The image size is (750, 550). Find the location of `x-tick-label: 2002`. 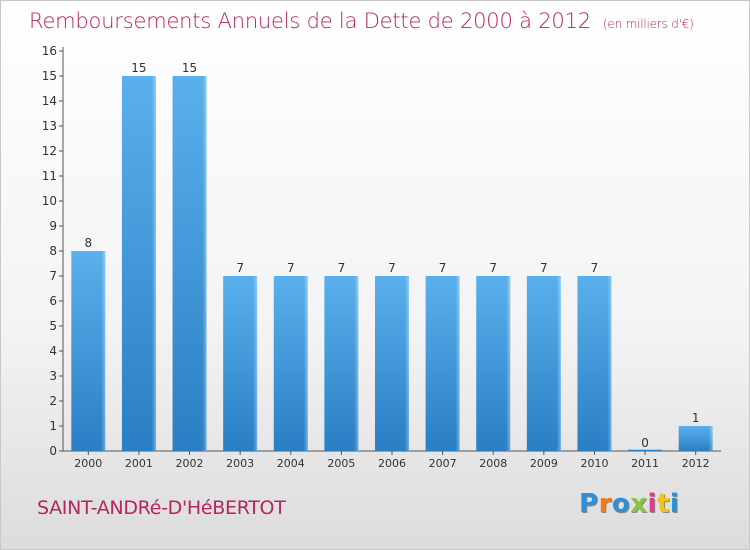

x-tick-label: 2002 is located at coordinates (190, 463).